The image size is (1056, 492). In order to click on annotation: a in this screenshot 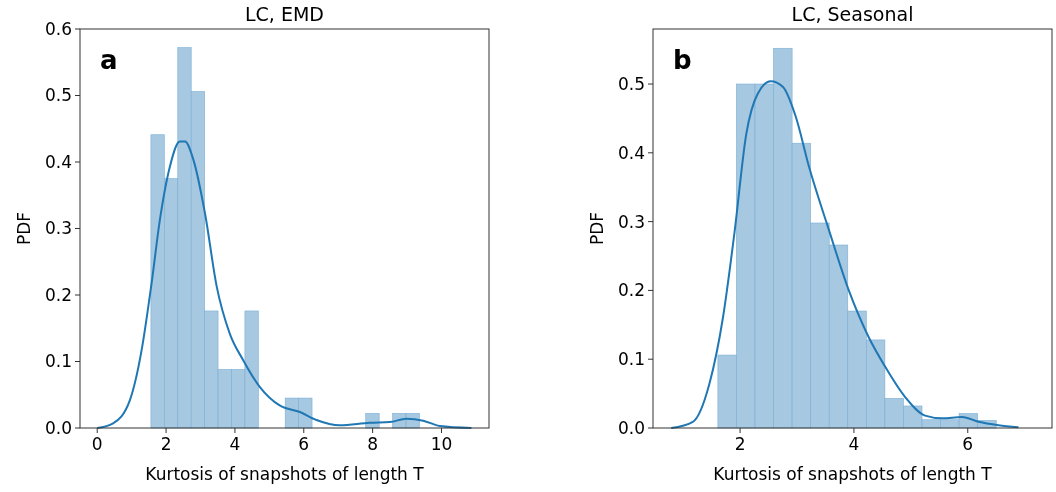, I will do `click(109, 60)`.